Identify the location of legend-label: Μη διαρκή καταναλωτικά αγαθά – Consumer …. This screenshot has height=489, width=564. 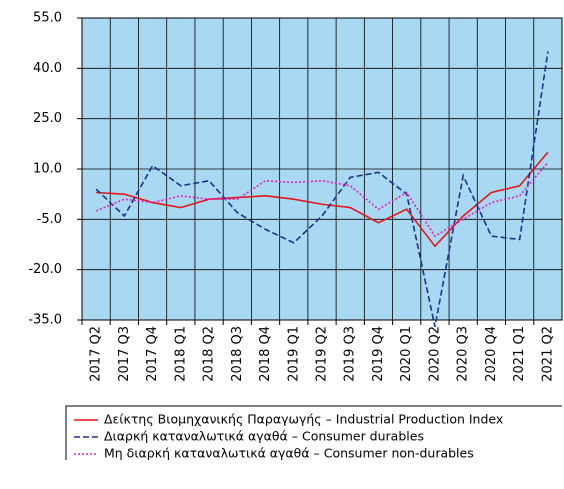
(289, 453).